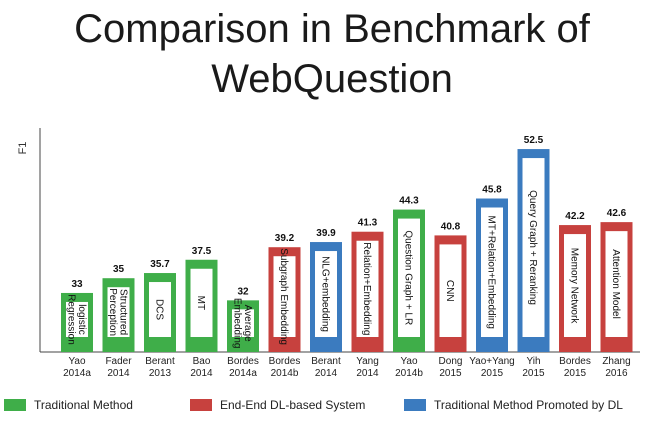 This screenshot has height=432, width=664. What do you see at coordinates (118, 367) in the screenshot?
I see `x-tick-label: Fader 2014` at bounding box center [118, 367].